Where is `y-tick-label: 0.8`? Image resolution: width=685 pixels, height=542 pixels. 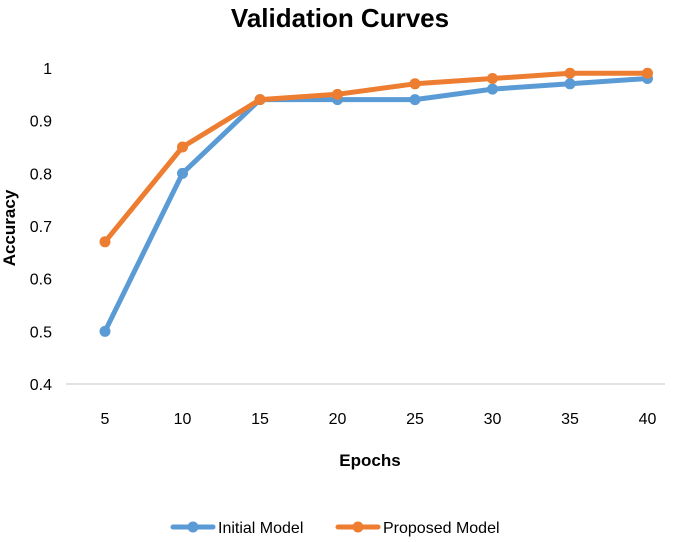 y-tick-label: 0.8 is located at coordinates (41, 174).